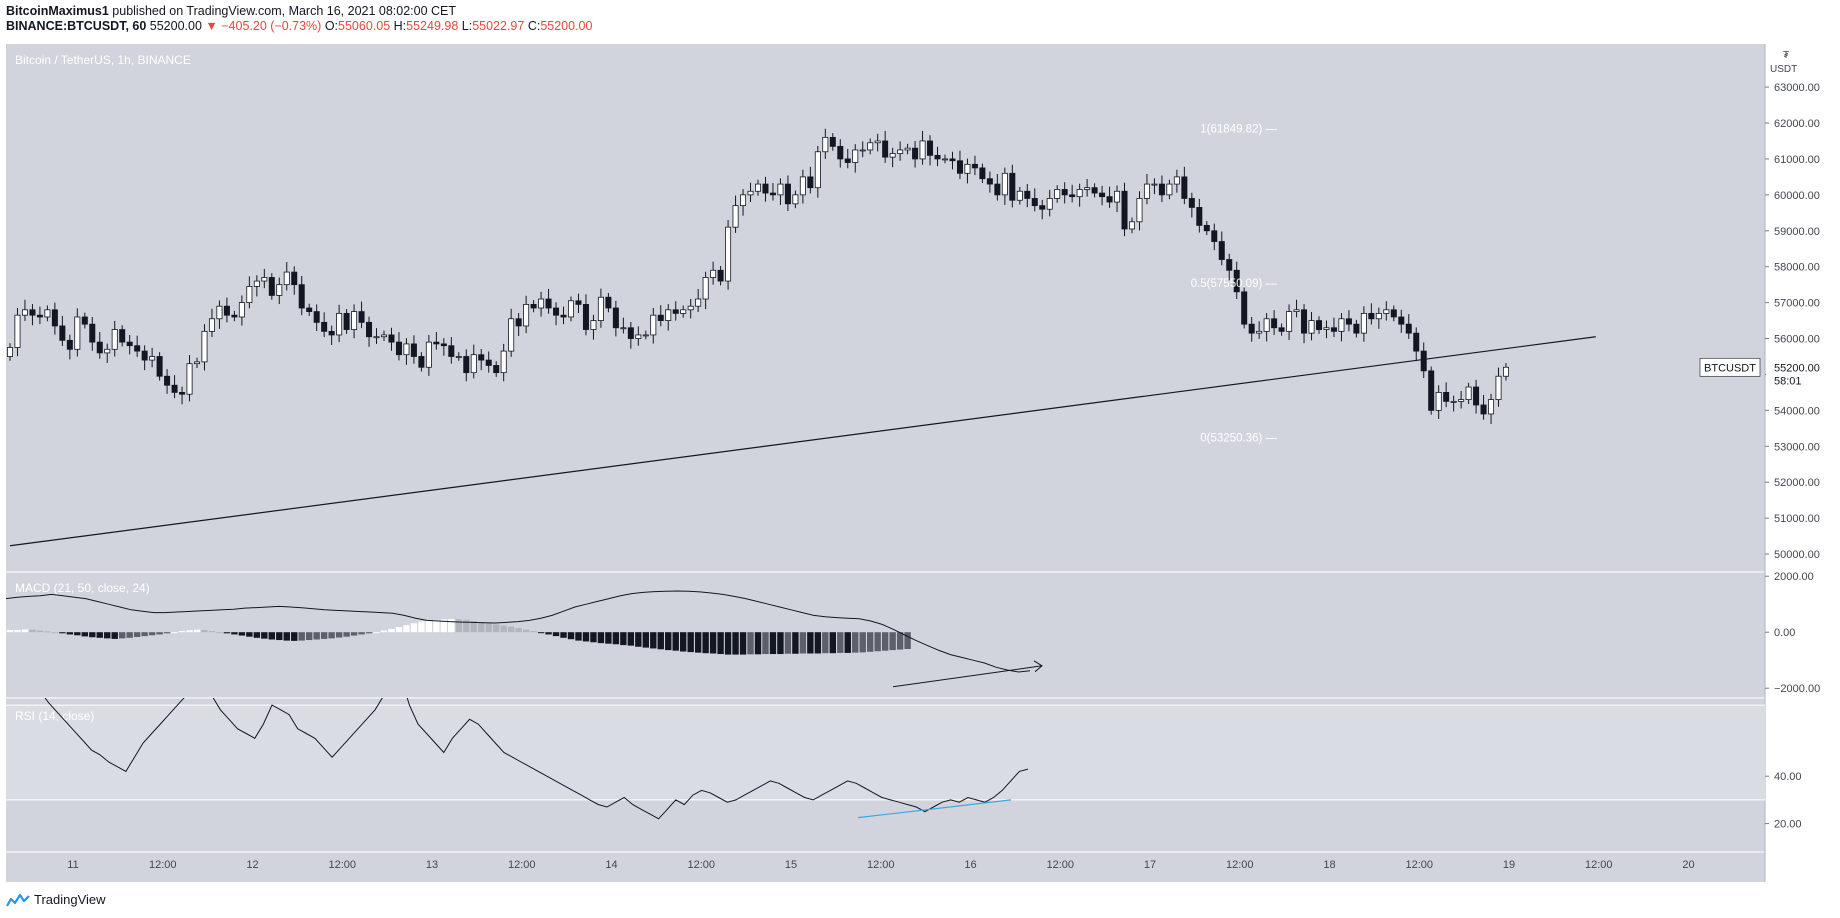 The width and height of the screenshot is (1840, 918). Describe the element at coordinates (1783, 69) in the screenshot. I see `currency-label: USDT` at that location.